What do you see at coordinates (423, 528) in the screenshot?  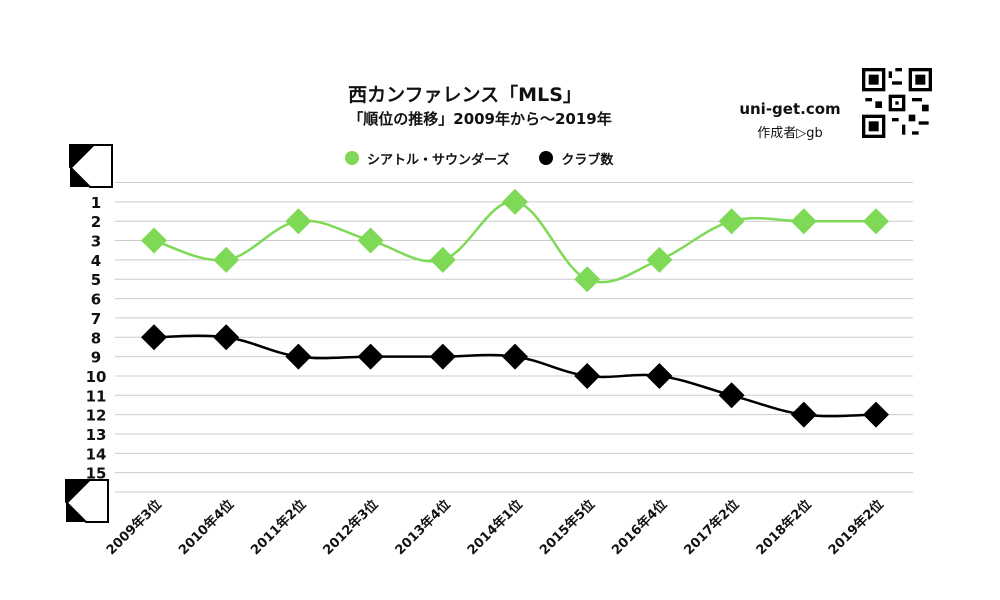 I see `x-tick-label: 2013年4位` at bounding box center [423, 528].